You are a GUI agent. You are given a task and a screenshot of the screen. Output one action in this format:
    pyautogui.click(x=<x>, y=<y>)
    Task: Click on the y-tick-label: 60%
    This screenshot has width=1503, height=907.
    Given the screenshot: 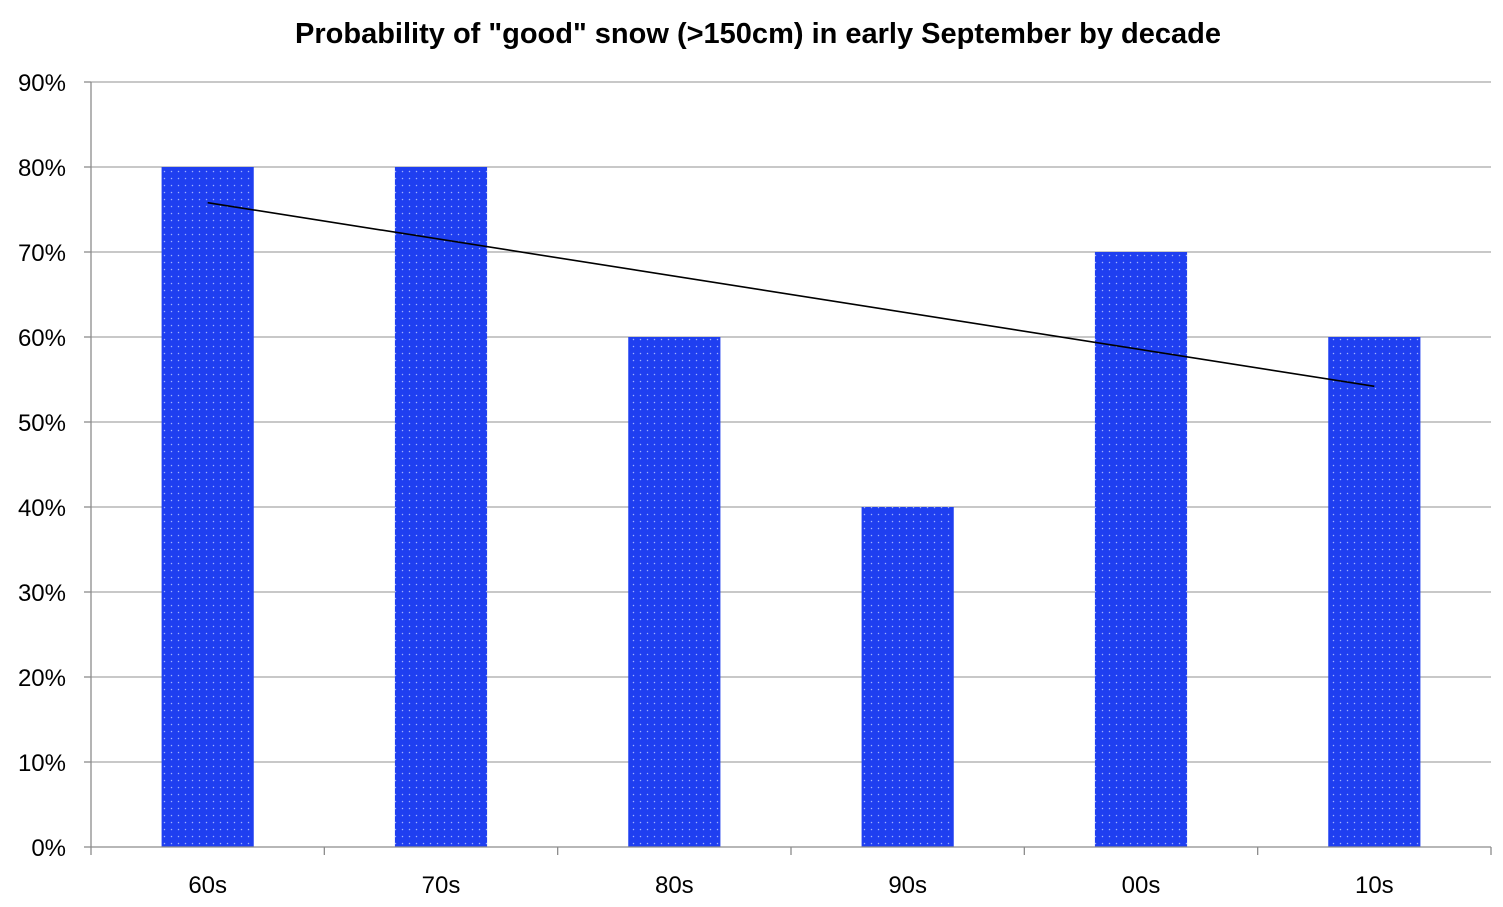 What is the action you would take?
    pyautogui.click(x=42, y=338)
    